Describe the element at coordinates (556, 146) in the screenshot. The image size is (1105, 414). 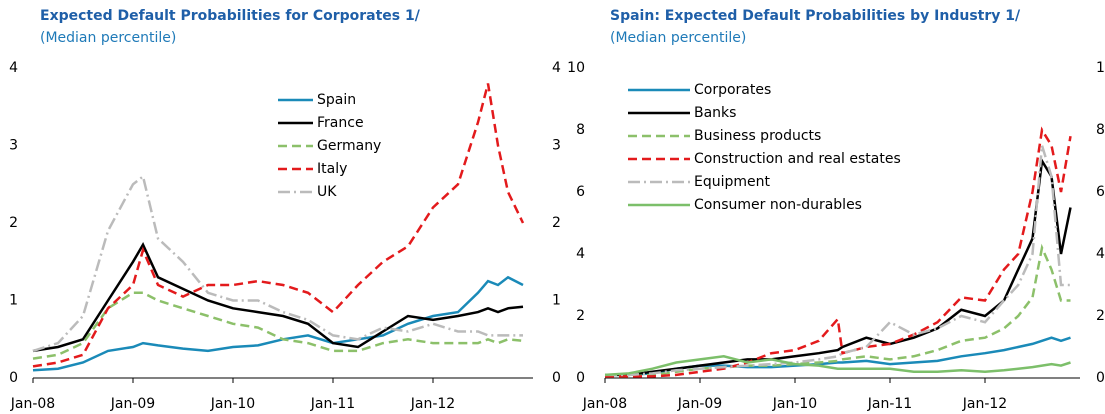
I see `y2-tick-label: 3` at that location.